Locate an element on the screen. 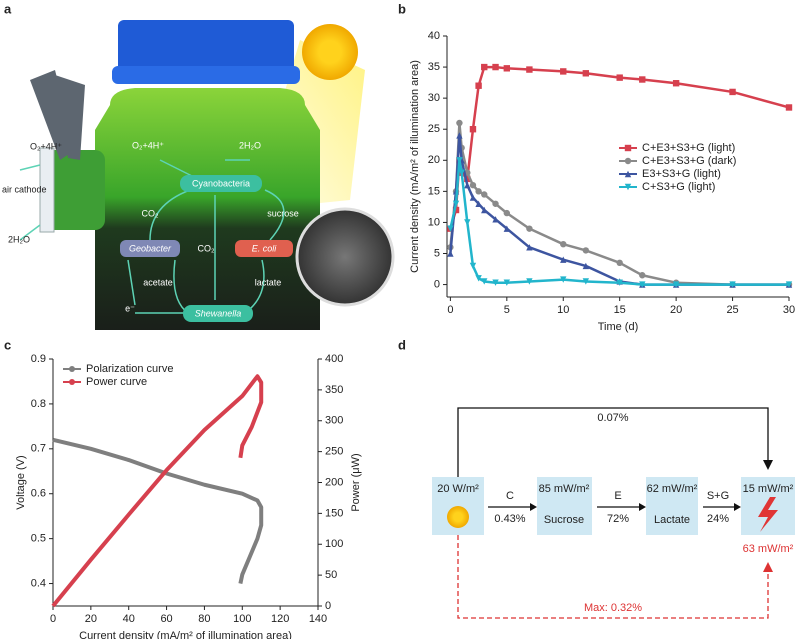 Image resolution: width=799 pixels, height=639 pixels. power: 85 mW/m² is located at coordinates (564, 489).